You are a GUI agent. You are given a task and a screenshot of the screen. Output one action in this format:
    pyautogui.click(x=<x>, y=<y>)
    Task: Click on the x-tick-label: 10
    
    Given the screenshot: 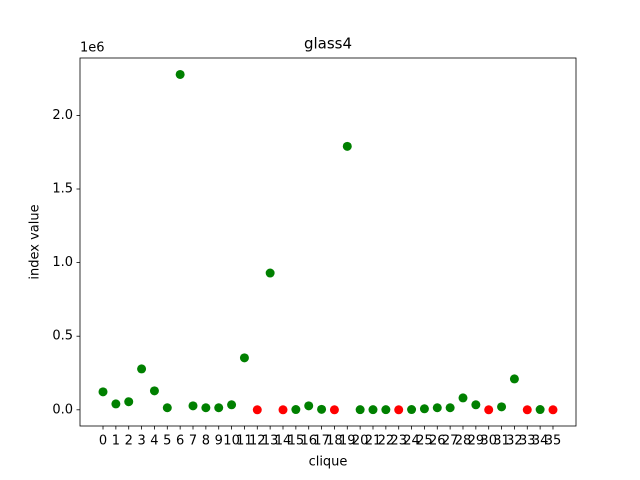 What is the action you would take?
    pyautogui.click(x=231, y=441)
    